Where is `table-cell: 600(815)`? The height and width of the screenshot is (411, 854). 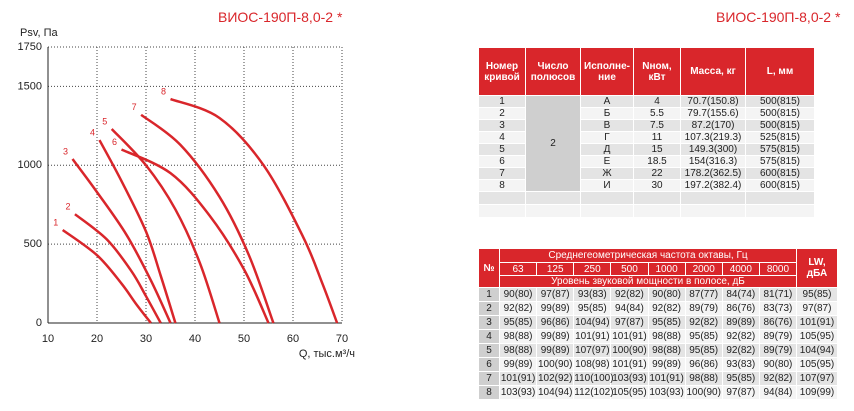
table-cell: 600(815) is located at coordinates (780, 185).